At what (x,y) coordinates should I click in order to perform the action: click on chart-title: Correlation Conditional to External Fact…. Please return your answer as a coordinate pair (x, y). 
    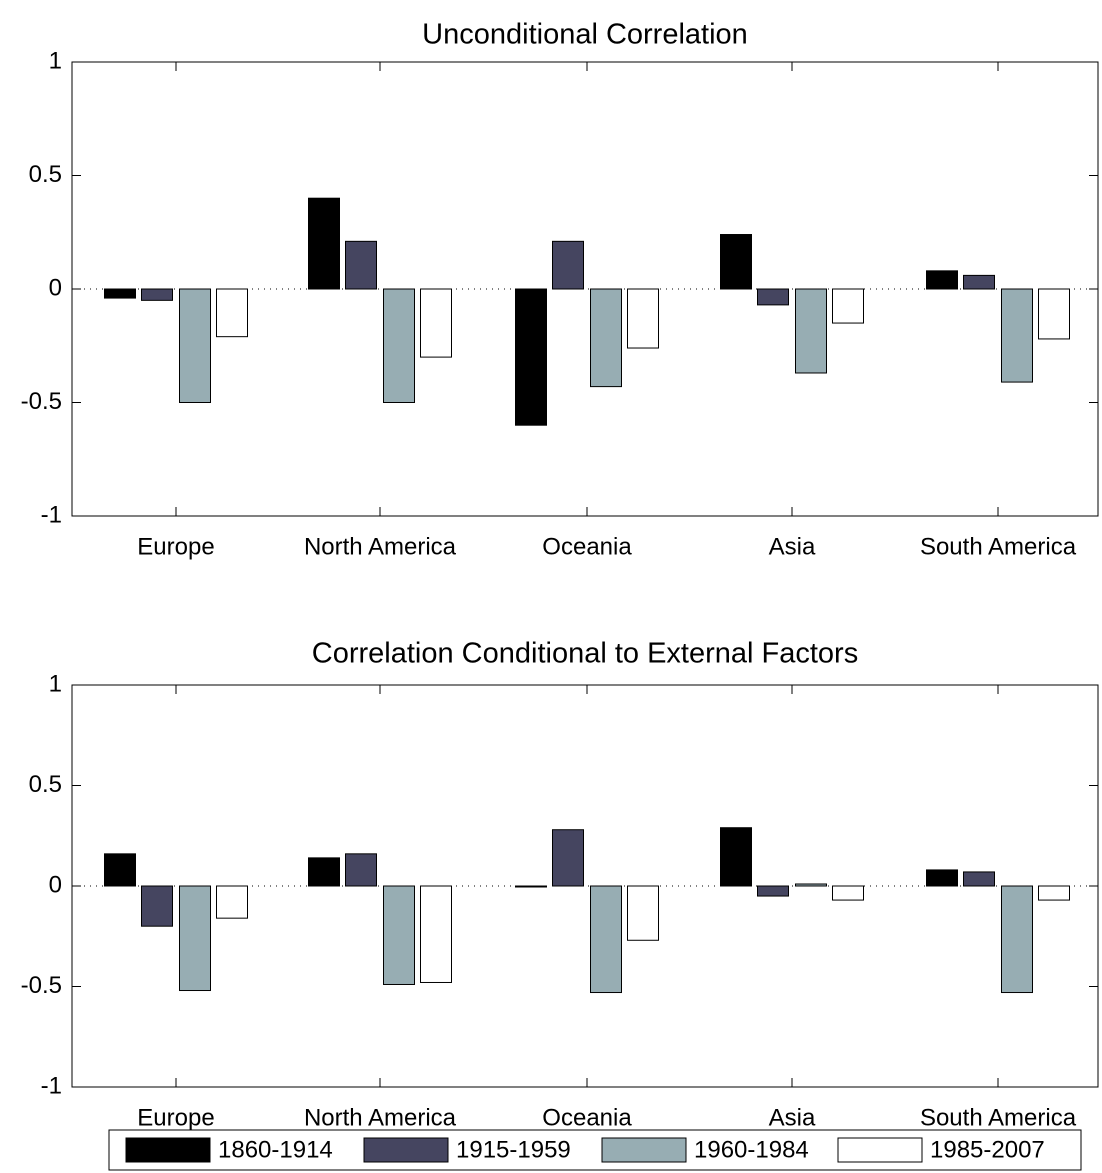
    Looking at the image, I should click on (585, 654).